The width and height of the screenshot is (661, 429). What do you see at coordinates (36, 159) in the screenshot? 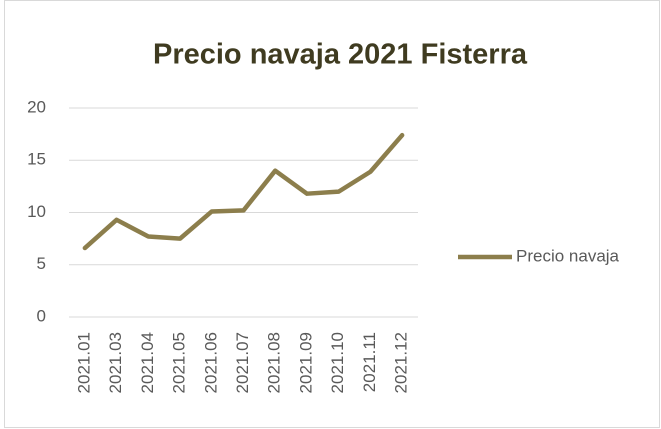
I see `y-tick-label: 15` at bounding box center [36, 159].